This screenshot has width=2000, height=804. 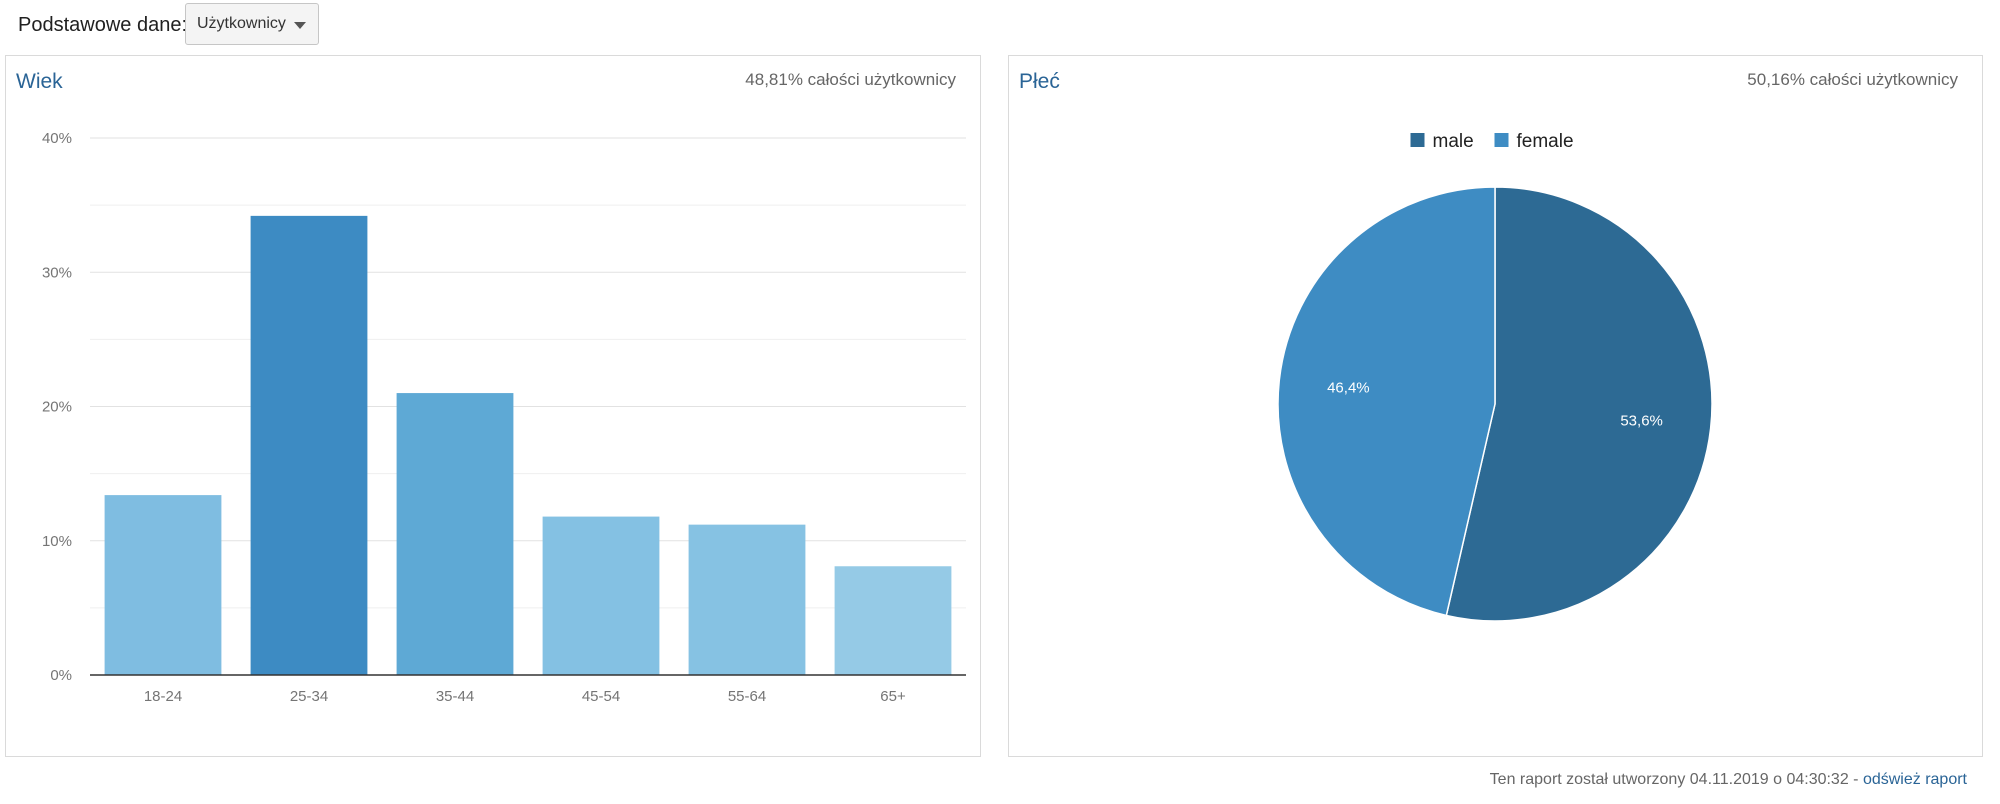 What do you see at coordinates (601, 696) in the screenshot?
I see `x-tick-label: 45-54` at bounding box center [601, 696].